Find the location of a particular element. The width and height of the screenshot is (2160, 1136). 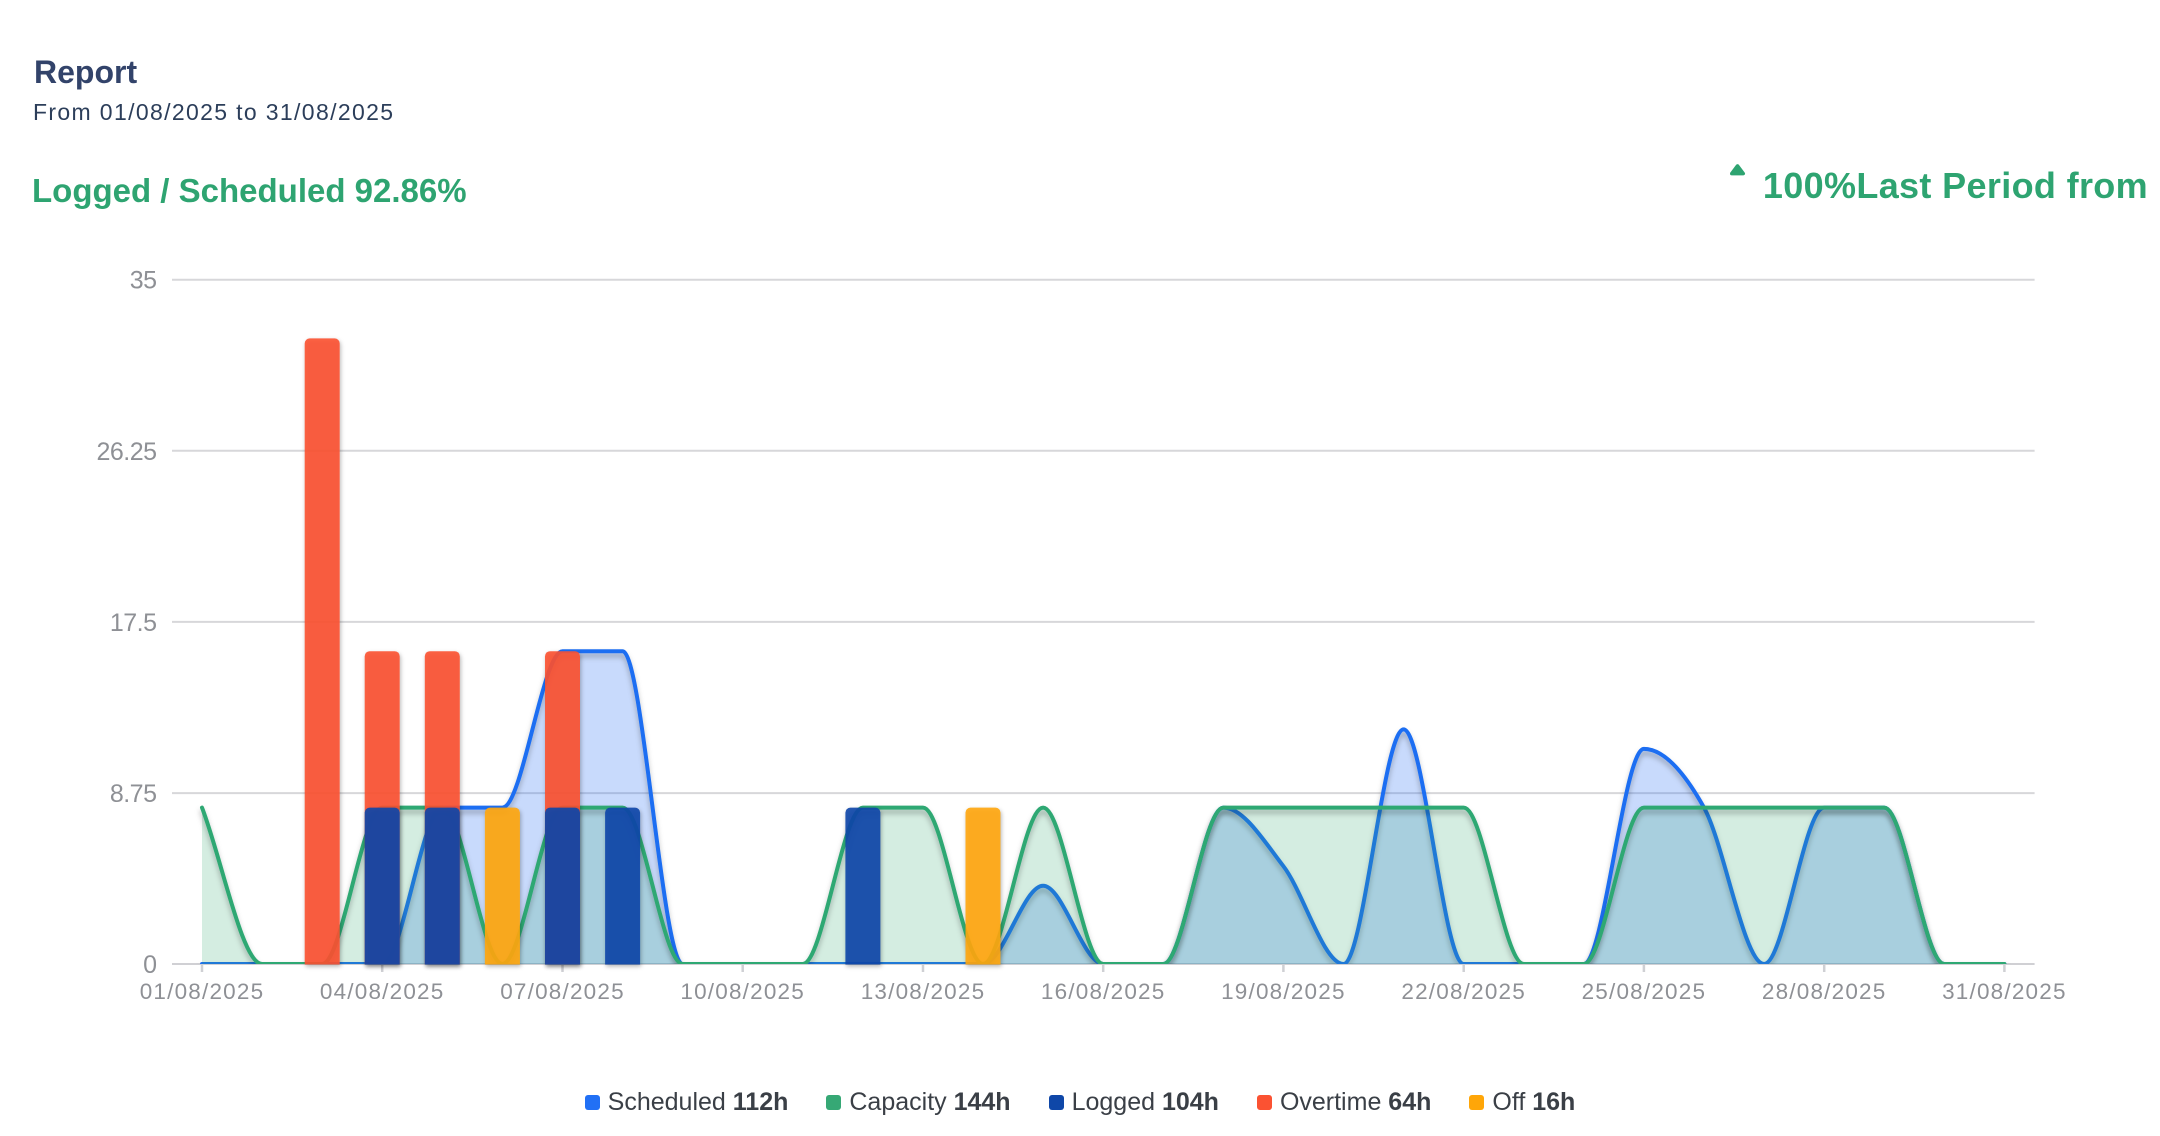

svg-text: 22/08/2025 is located at coordinates (1463, 991).